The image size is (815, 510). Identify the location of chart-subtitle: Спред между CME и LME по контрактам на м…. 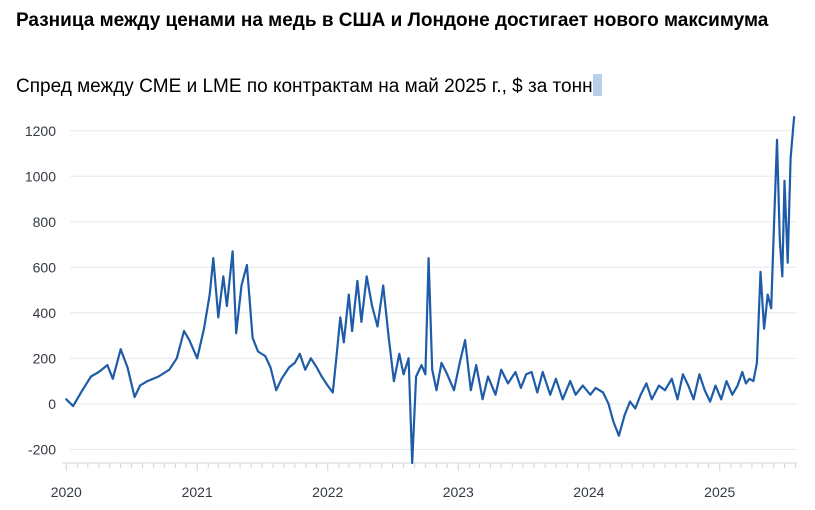
(411, 86).